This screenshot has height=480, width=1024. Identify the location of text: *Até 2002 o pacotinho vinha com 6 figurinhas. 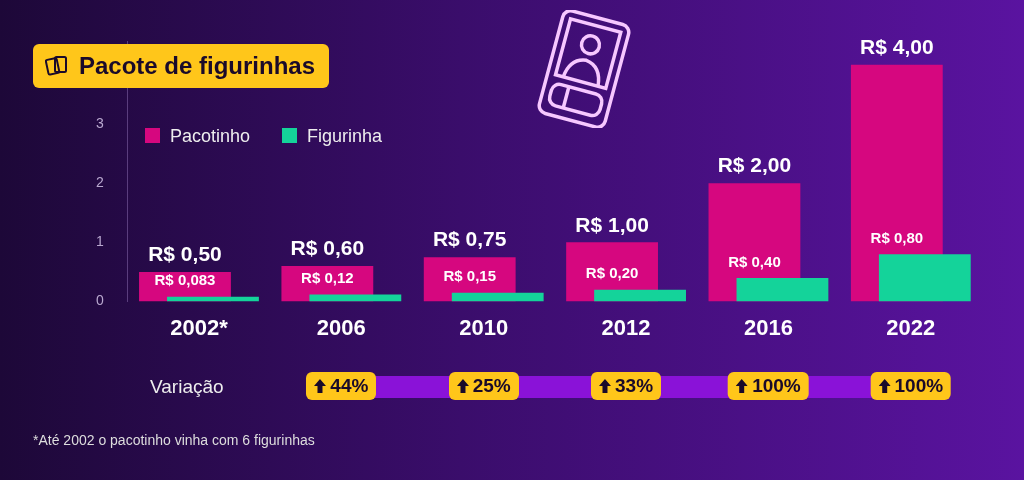
(174, 440).